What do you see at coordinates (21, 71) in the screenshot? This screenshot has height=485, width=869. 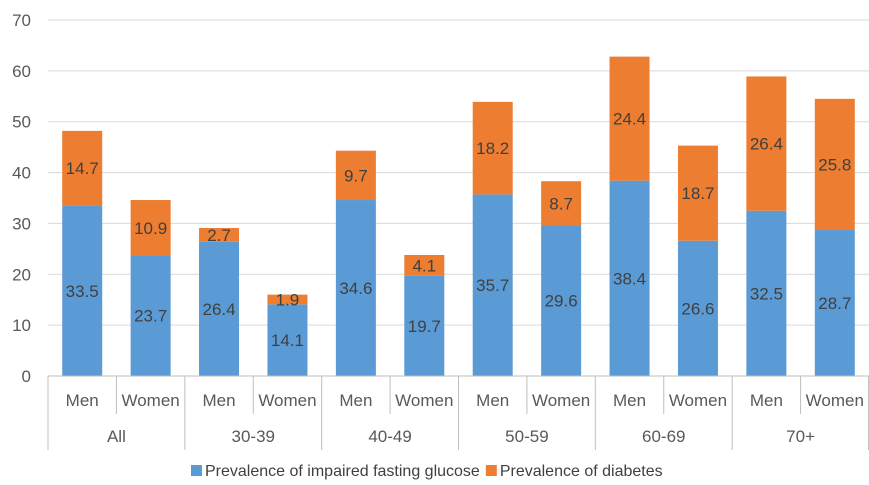 I see `y-tick-label: 60` at bounding box center [21, 71].